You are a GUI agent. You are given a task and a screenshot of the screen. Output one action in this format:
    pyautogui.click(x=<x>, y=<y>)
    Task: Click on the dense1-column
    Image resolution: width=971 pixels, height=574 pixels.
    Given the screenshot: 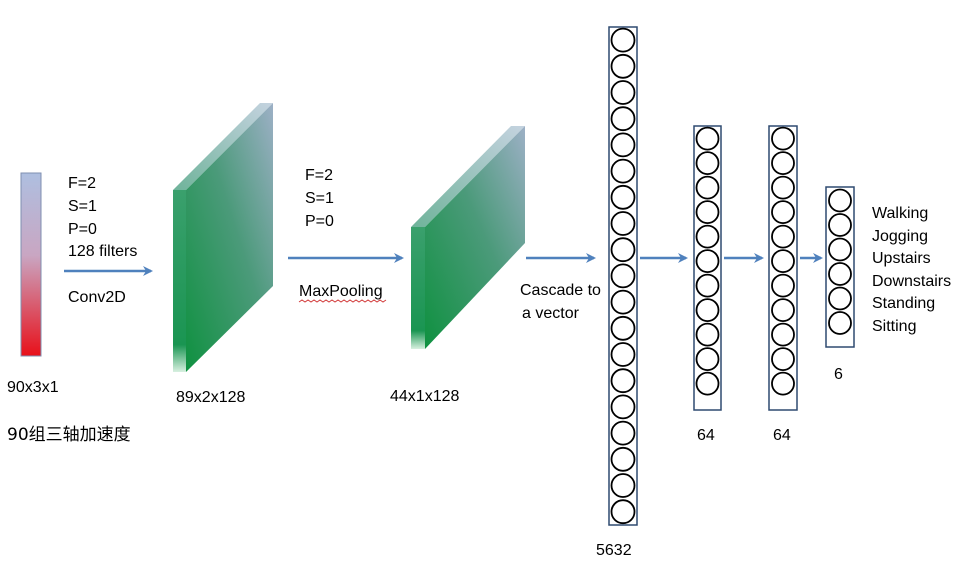 What is the action you would take?
    pyautogui.click(x=707, y=268)
    